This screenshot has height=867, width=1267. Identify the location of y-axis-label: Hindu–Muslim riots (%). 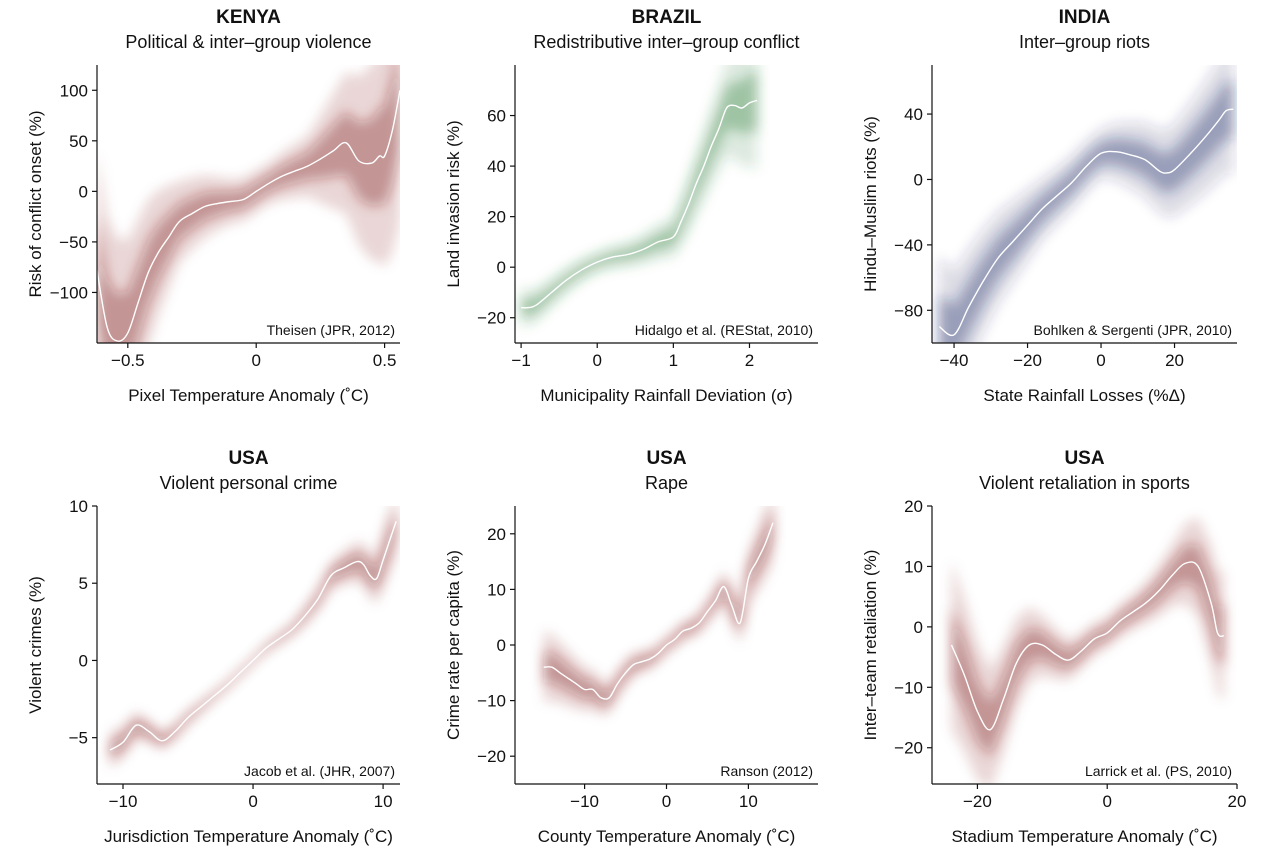
(870, 204).